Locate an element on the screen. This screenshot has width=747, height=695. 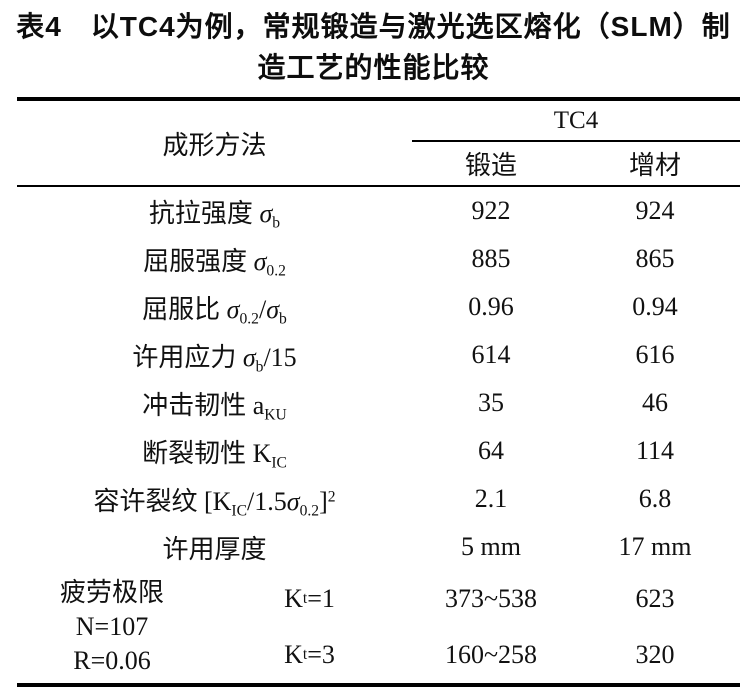
fatigue-value-additive: 623 is located at coordinates (655, 598).